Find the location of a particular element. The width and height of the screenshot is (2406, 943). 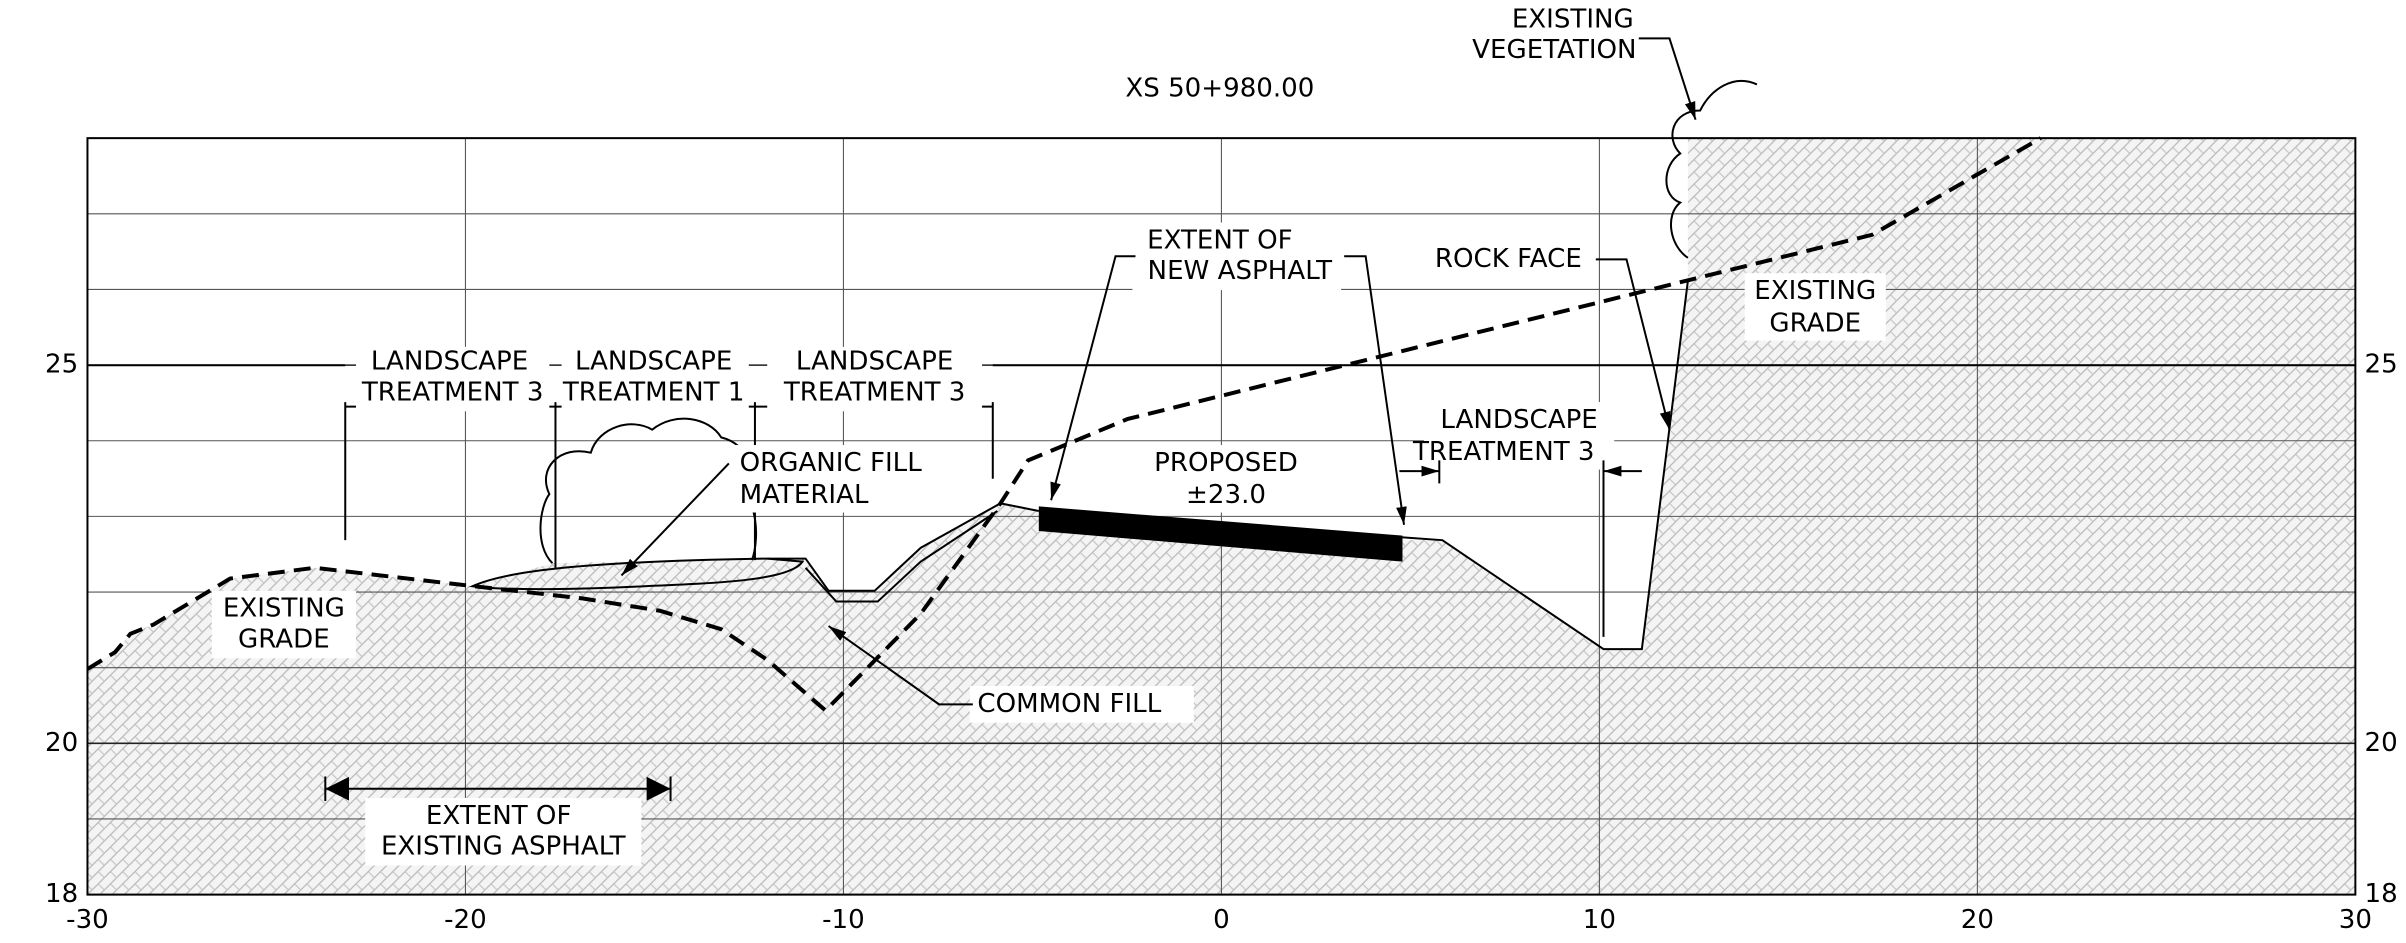

existing-grade-right: EXISTING GRADE is located at coordinates (1815, 307).